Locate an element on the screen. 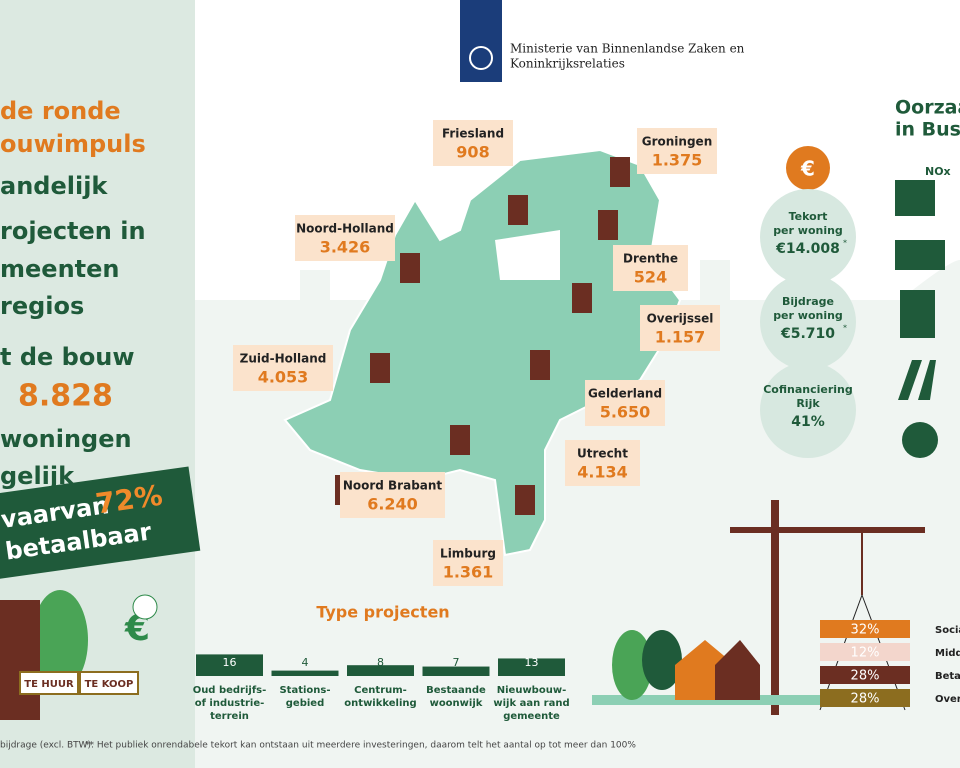  intro-line: de ronde is located at coordinates (60, 111).